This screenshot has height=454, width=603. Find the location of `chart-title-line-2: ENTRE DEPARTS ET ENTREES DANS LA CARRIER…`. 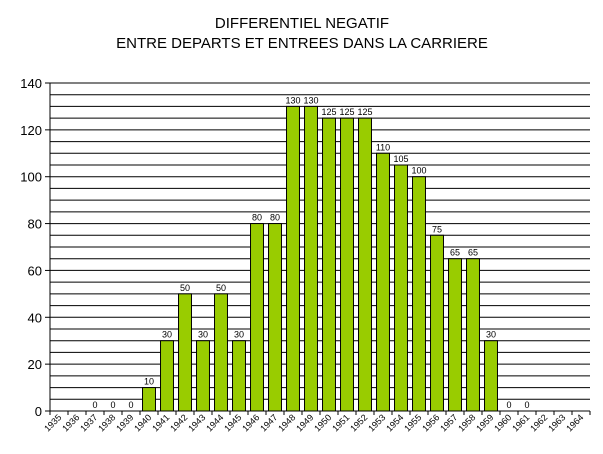

chart-title-line-2: ENTRE DEPARTS ET ENTREES DANS LA CARRIER… is located at coordinates (302, 43).